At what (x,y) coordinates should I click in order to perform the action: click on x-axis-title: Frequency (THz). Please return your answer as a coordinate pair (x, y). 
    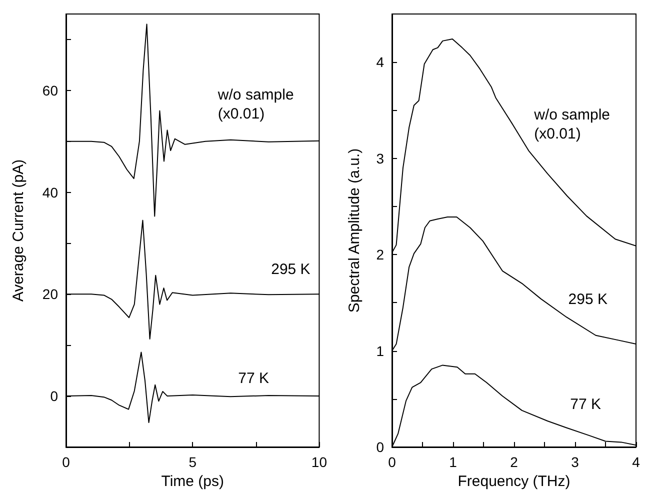
    Looking at the image, I should click on (514, 481).